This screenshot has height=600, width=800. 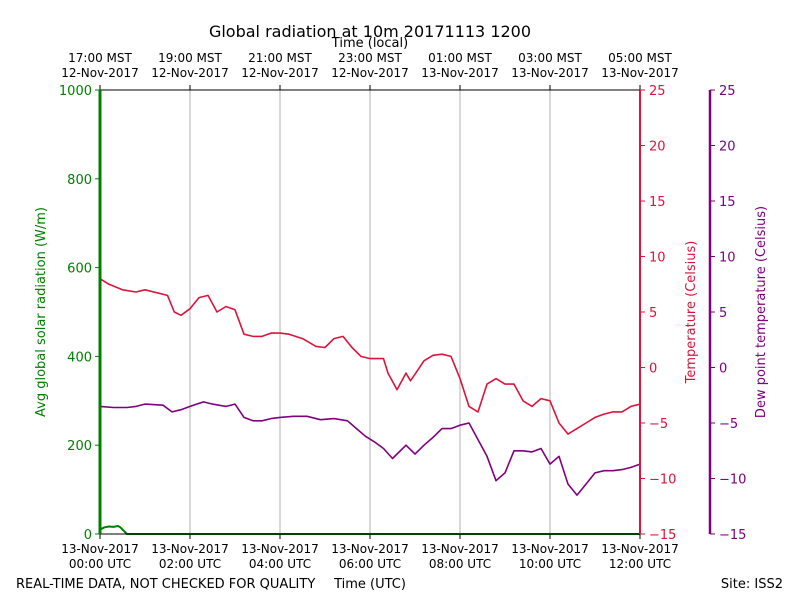 I want to click on dewpoint-tick-label: 5, so click(x=723, y=313).